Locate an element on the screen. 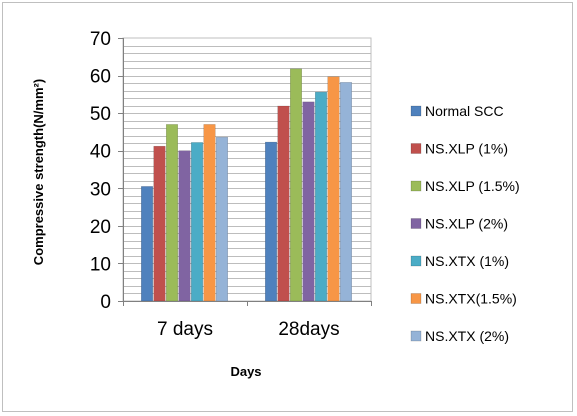 This screenshot has height=416, width=577. legend-item: NS.XTX (1%) is located at coordinates (459, 261).